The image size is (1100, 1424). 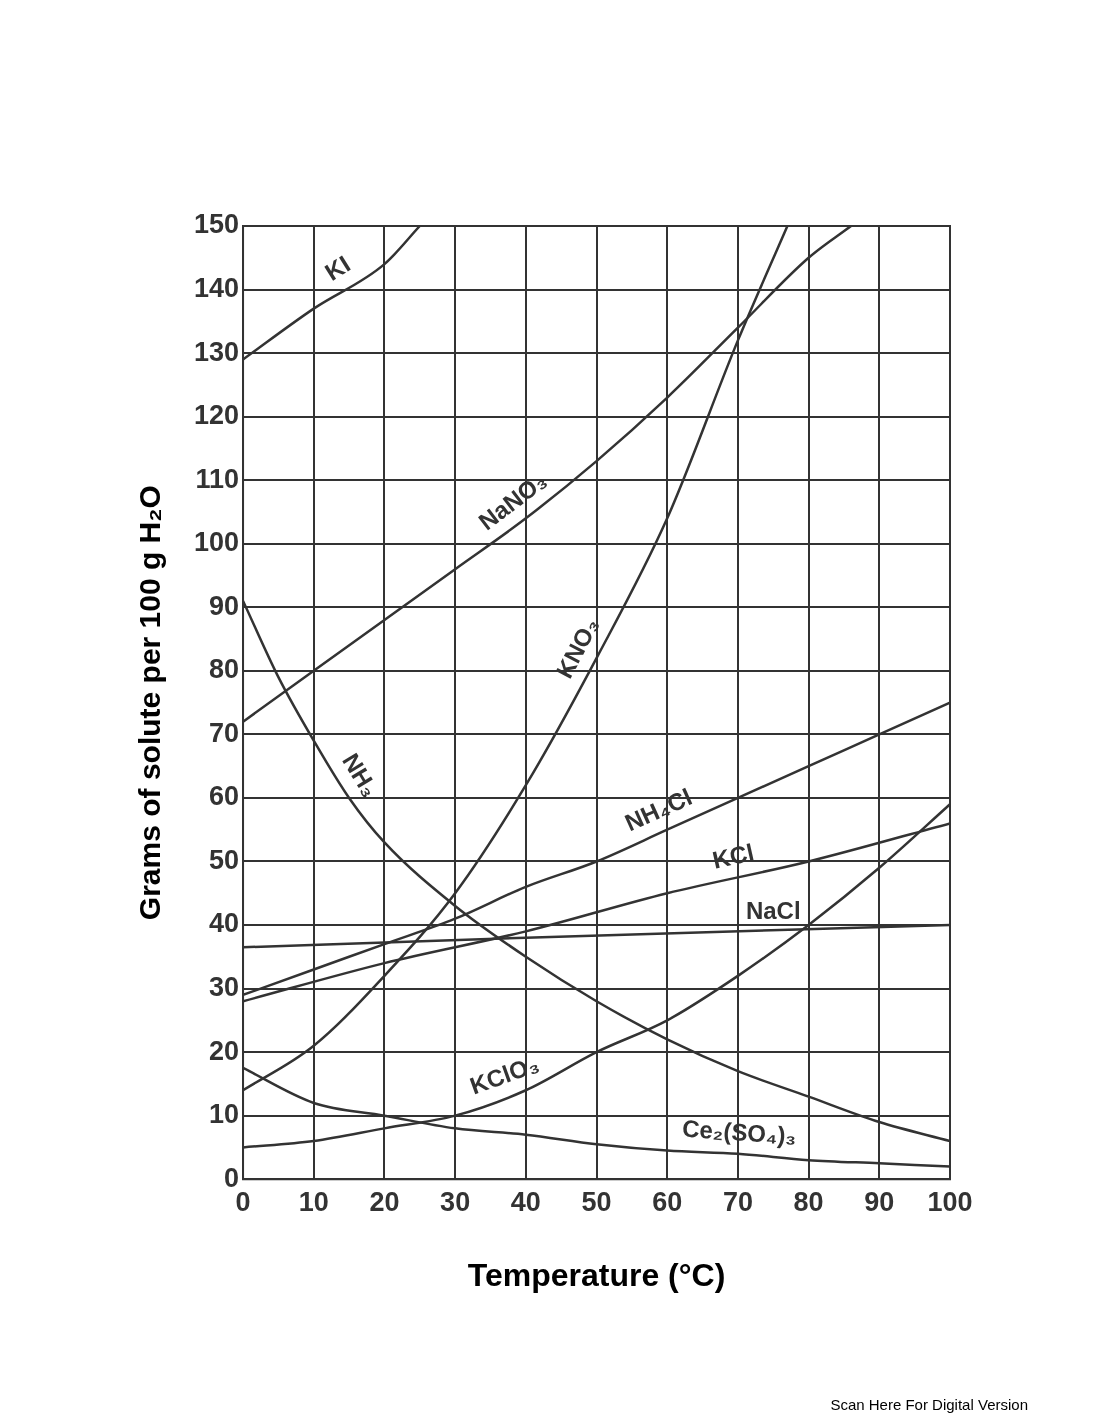 I want to click on y-tick-label: 90, so click(x=224, y=605).